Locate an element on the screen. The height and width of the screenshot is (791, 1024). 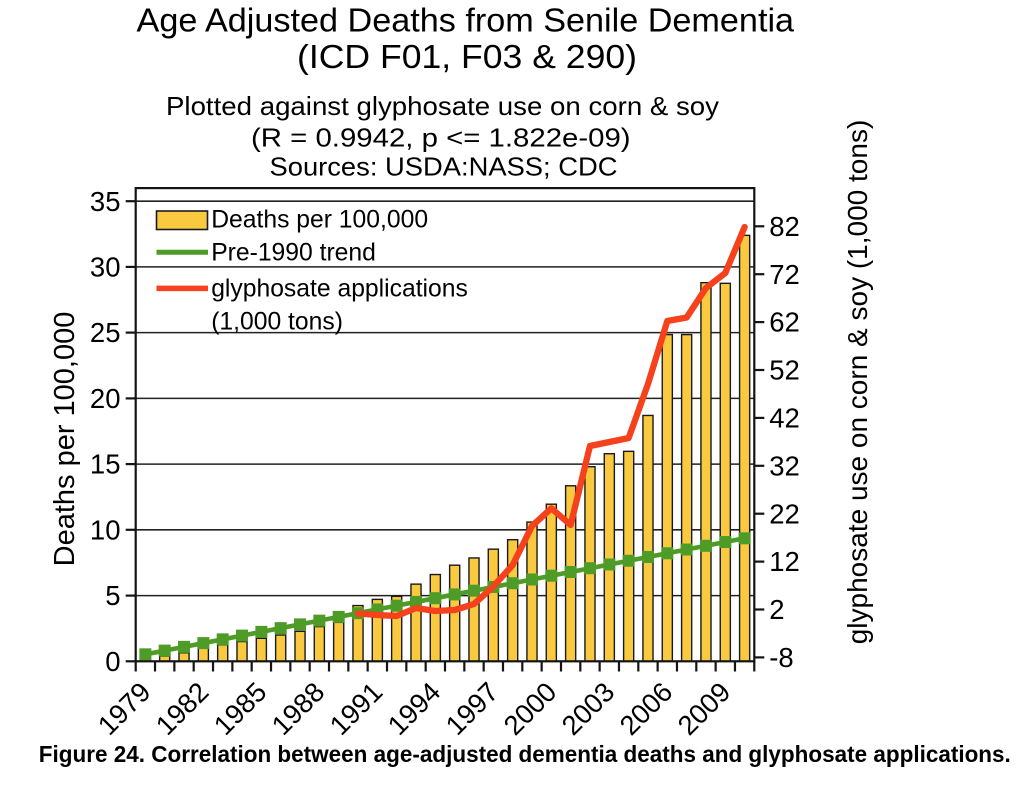
svg-text:Age Adjusted Deaths from Senil: Age Adjusted Deaths from Senile Dementia is located at coordinates (466, 19).